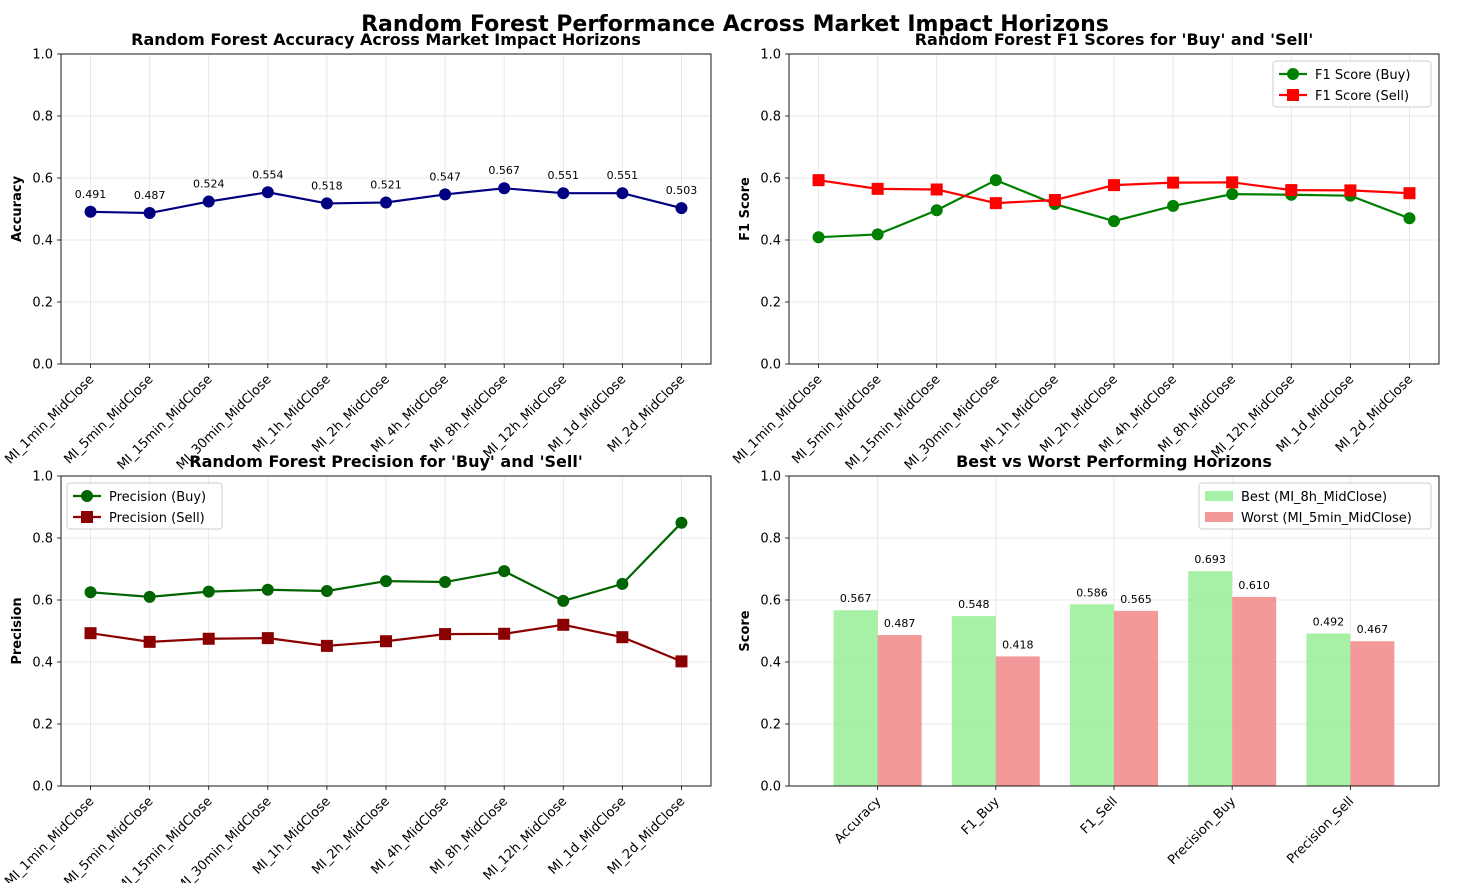 This screenshot has height=883, width=1470. Describe the element at coordinates (386, 184) in the screenshot. I see `data-label: 0.521` at that location.